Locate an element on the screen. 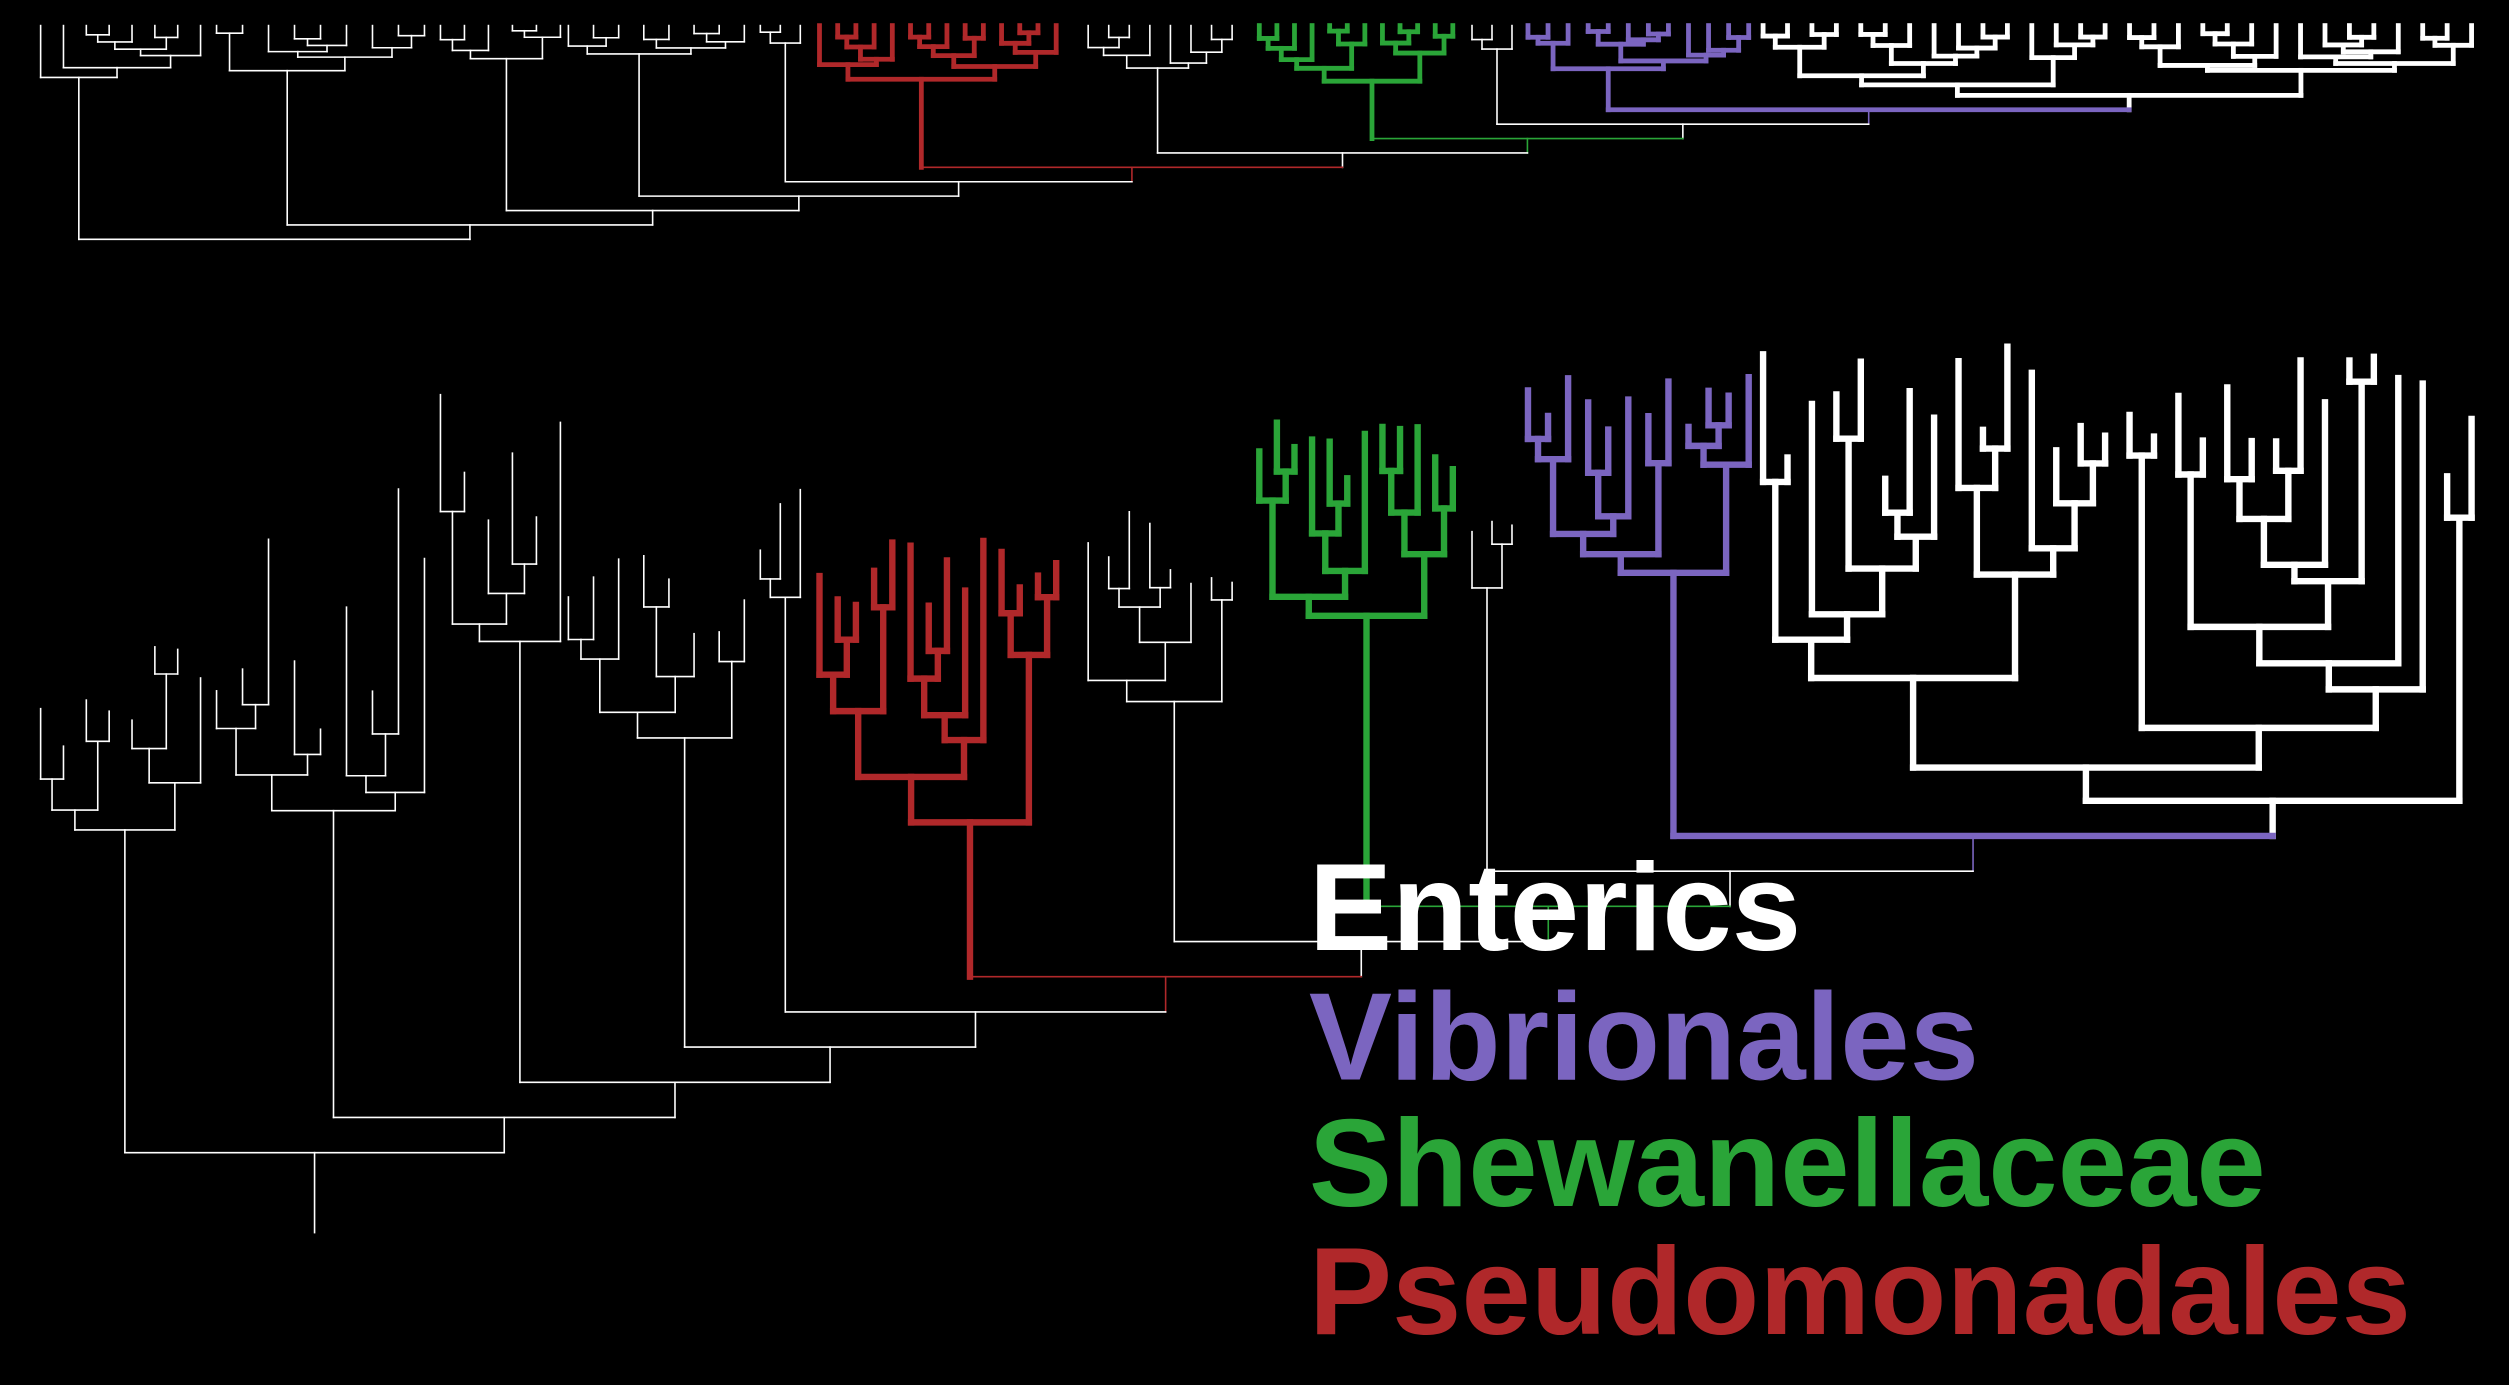 The image size is (2509, 1385). legend-label: Vibrionales is located at coordinates (1644, 1037).